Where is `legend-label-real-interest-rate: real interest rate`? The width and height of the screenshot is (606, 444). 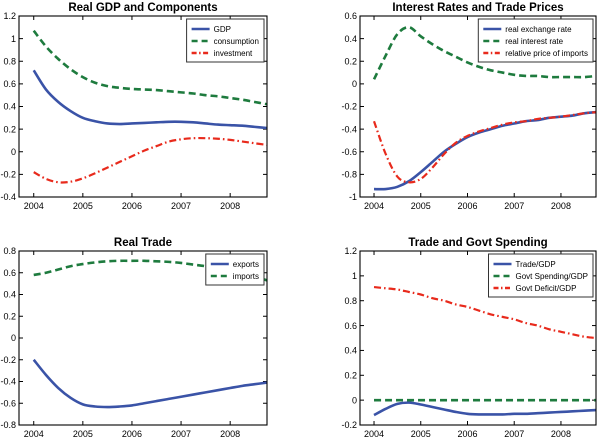 legend-label-real-interest-rate: real interest rate is located at coordinates (534, 41).